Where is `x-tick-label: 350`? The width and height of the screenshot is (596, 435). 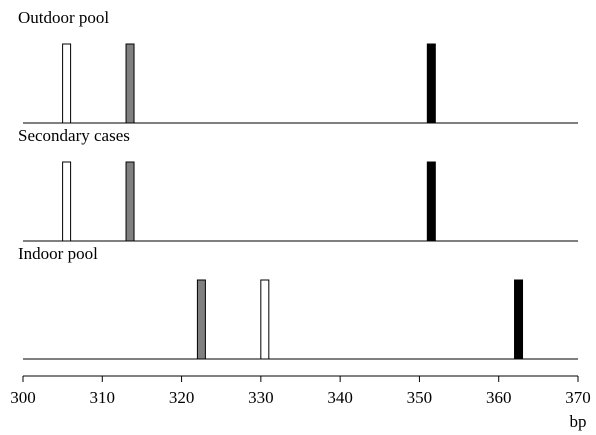
x-tick-label: 350 is located at coordinates (420, 397).